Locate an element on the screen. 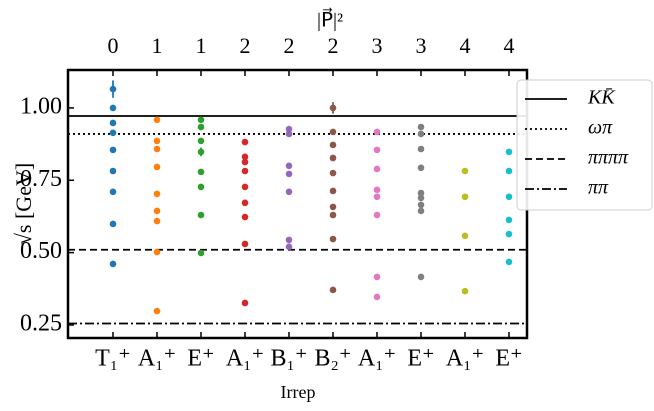  top-axis-label: |P⃗|² is located at coordinates (330, 19).